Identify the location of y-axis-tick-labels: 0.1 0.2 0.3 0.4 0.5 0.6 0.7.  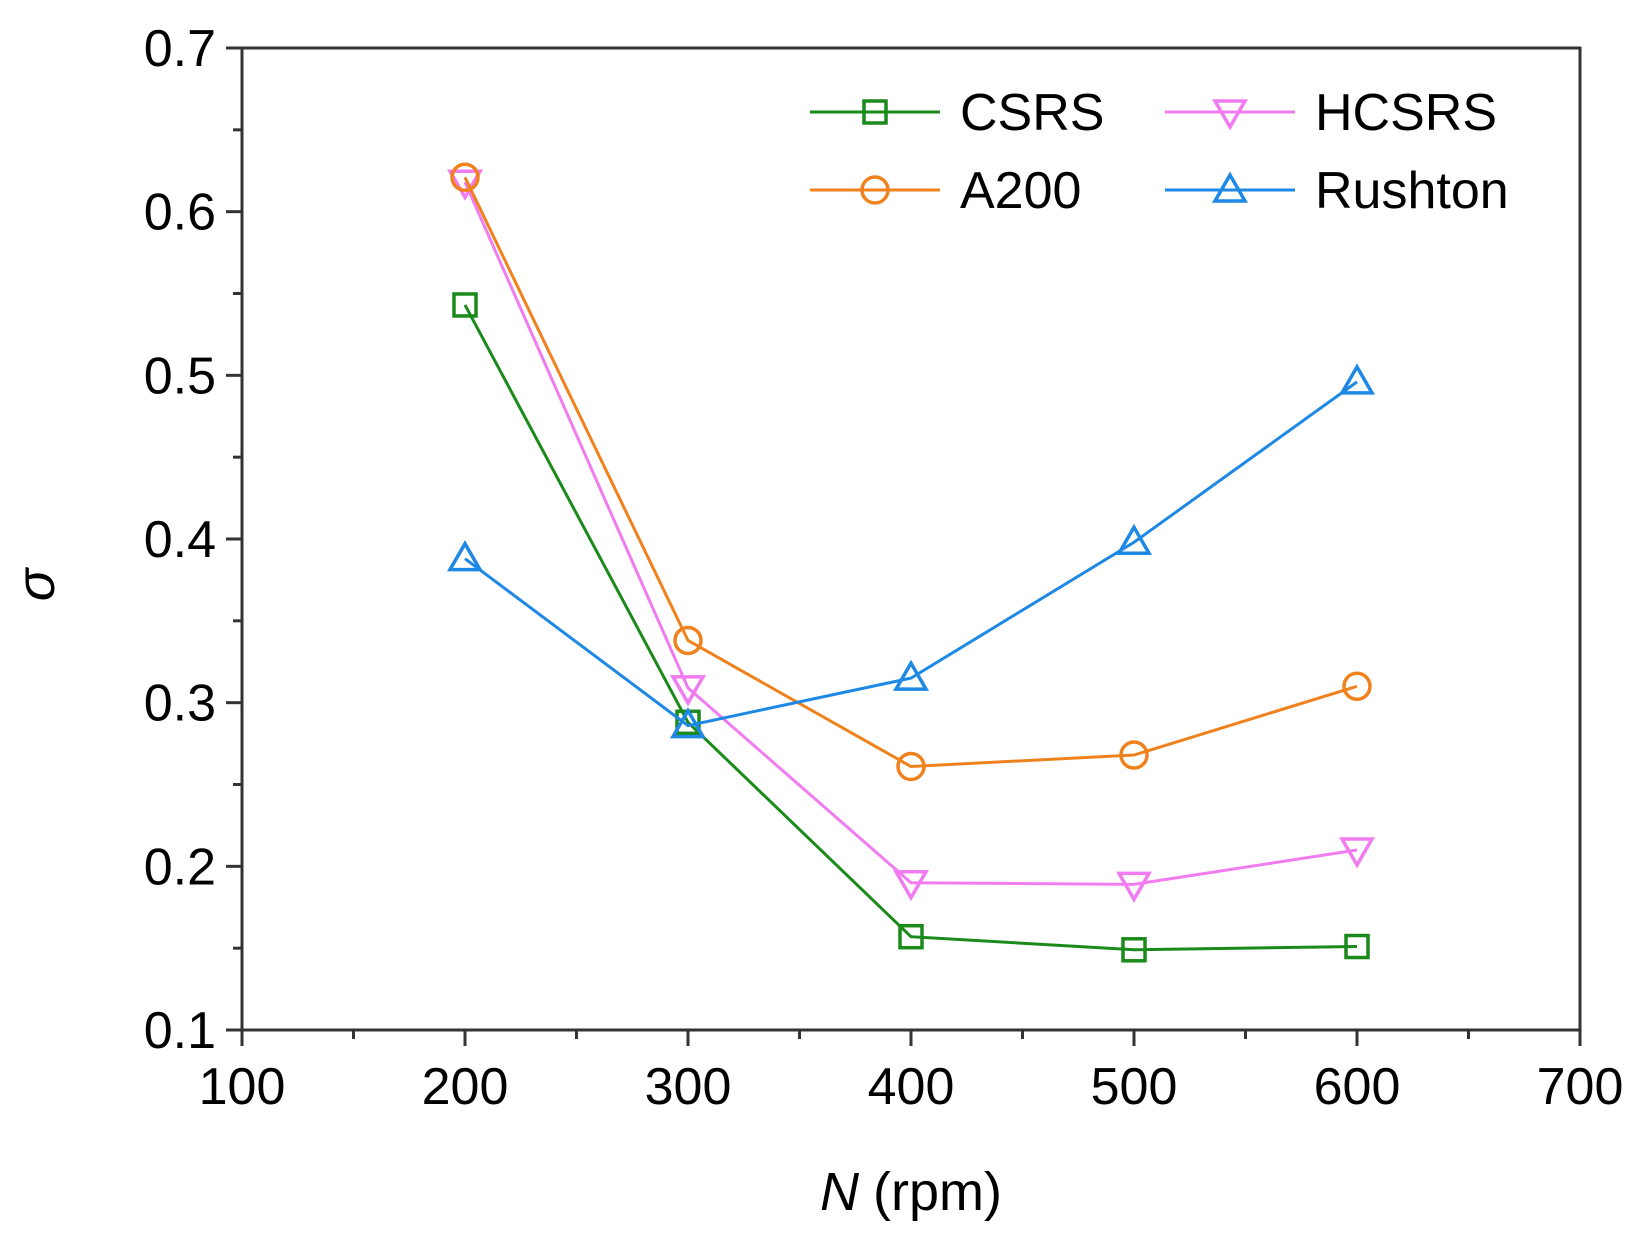
(180, 540).